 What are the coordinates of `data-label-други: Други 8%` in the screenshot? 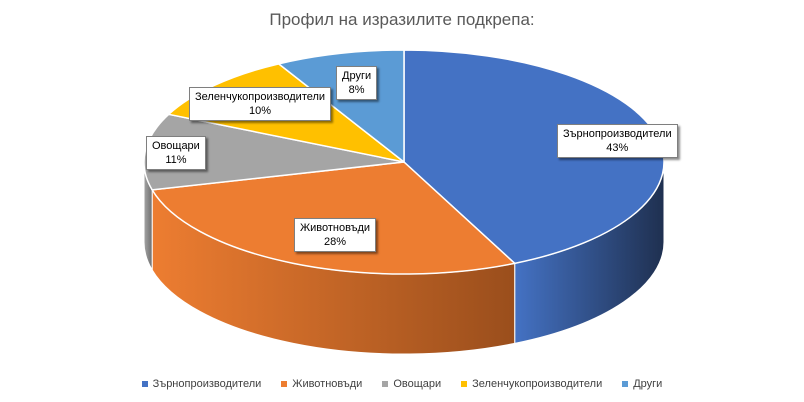 It's located at (357, 83).